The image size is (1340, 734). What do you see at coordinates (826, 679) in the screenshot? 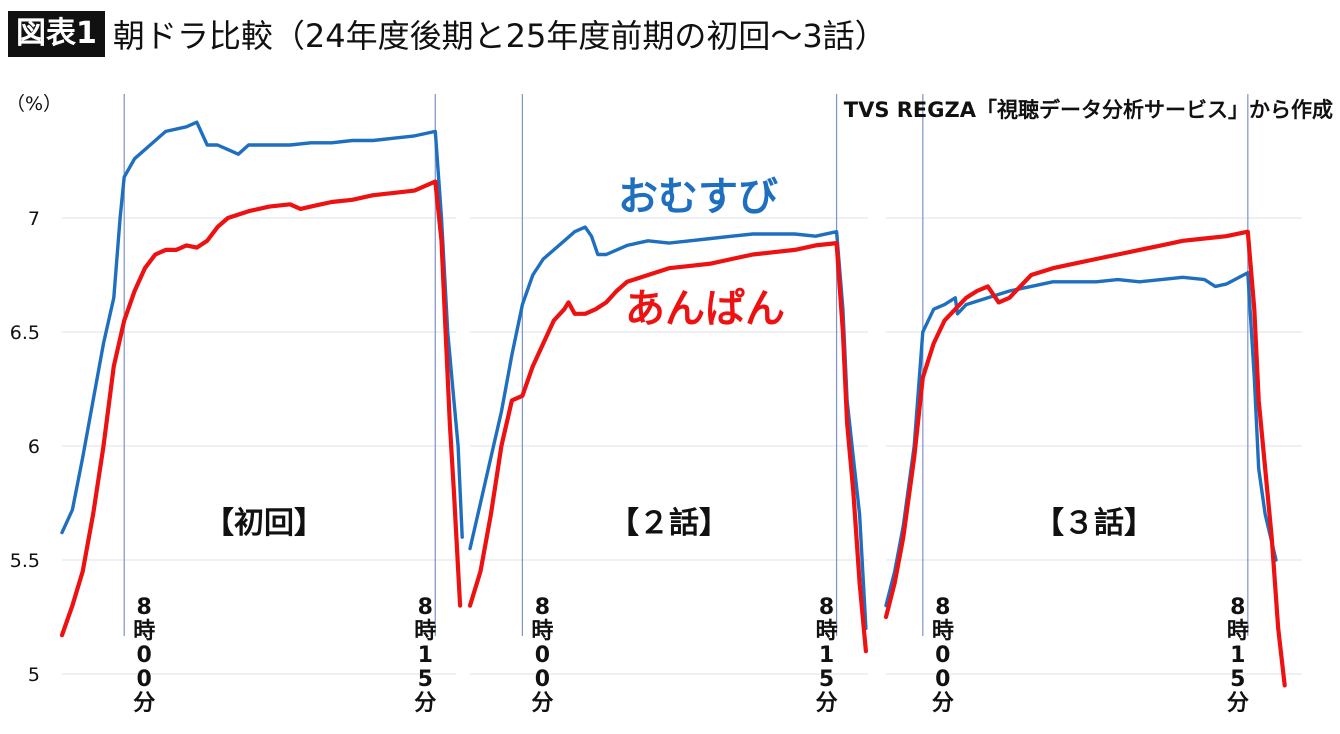
I see `marker-label-2-2: 5` at bounding box center [826, 679].